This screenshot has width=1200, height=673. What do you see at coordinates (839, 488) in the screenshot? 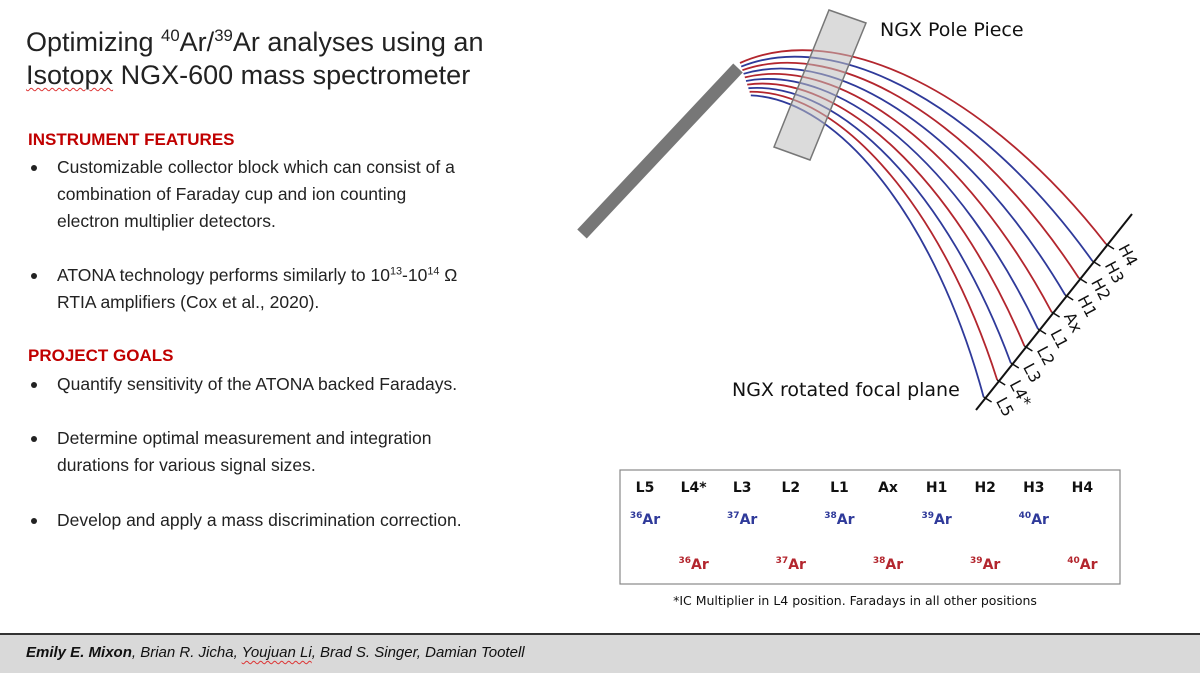
I see `table-header: L1` at bounding box center [839, 488].